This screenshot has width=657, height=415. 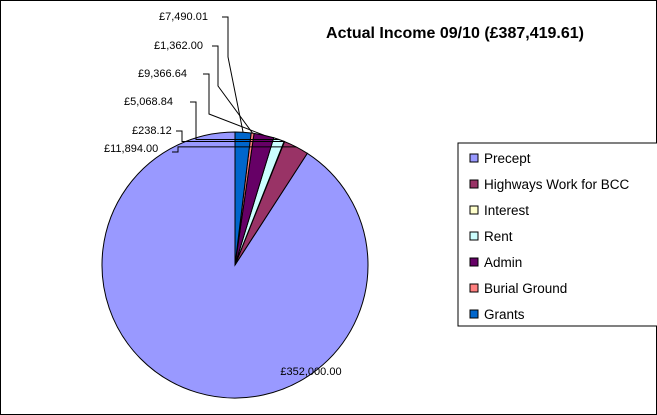 I want to click on legend-box, so click(x=557, y=234).